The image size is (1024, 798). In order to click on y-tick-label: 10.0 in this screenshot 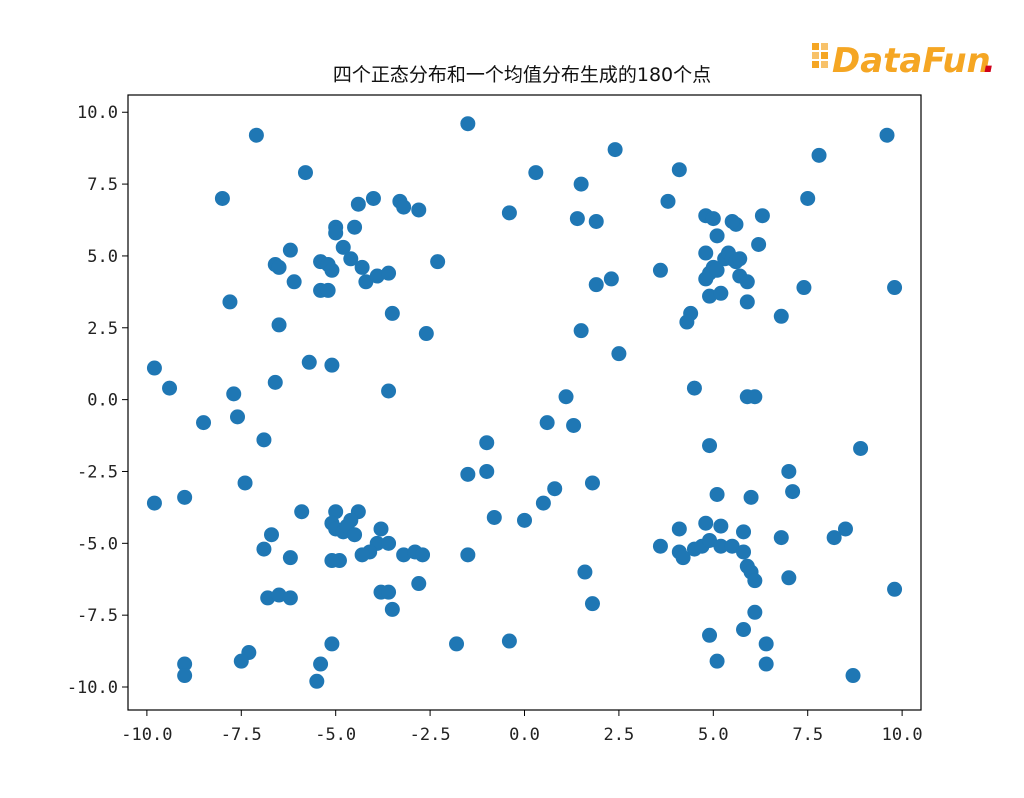, I will do `click(97, 113)`.